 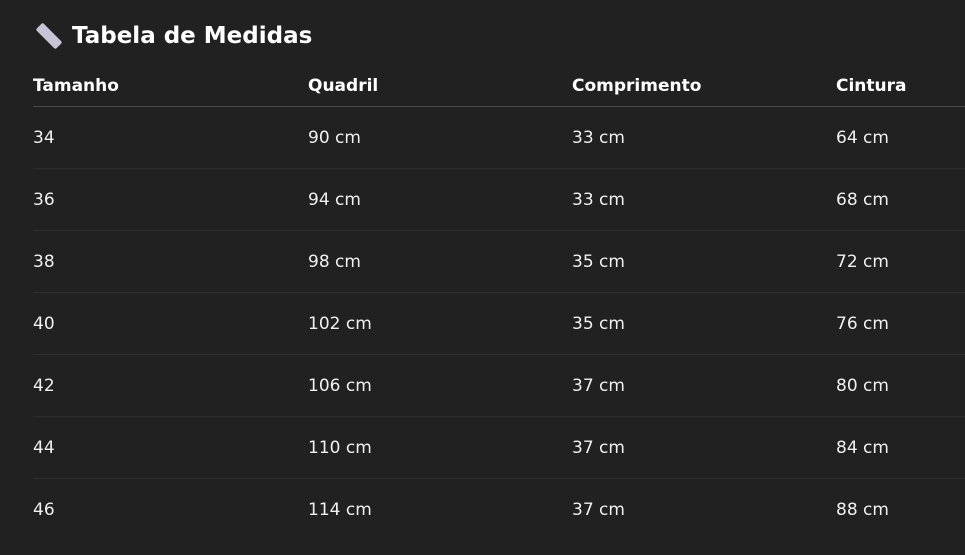 I want to click on header-cintura: Cintura, so click(x=900, y=86).